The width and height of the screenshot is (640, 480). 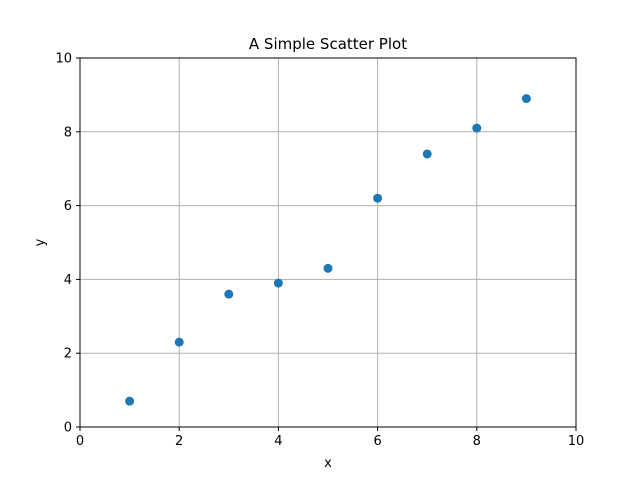 What do you see at coordinates (68, 206) in the screenshot?
I see `y-tick-label: 6` at bounding box center [68, 206].